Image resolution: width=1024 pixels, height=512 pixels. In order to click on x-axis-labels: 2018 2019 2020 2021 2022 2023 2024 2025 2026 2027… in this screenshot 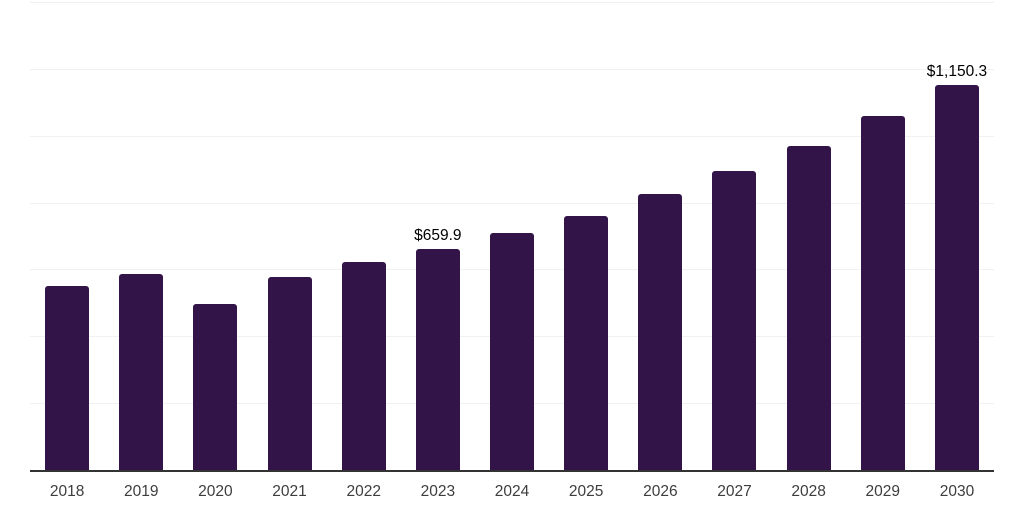, I will do `click(512, 492)`.